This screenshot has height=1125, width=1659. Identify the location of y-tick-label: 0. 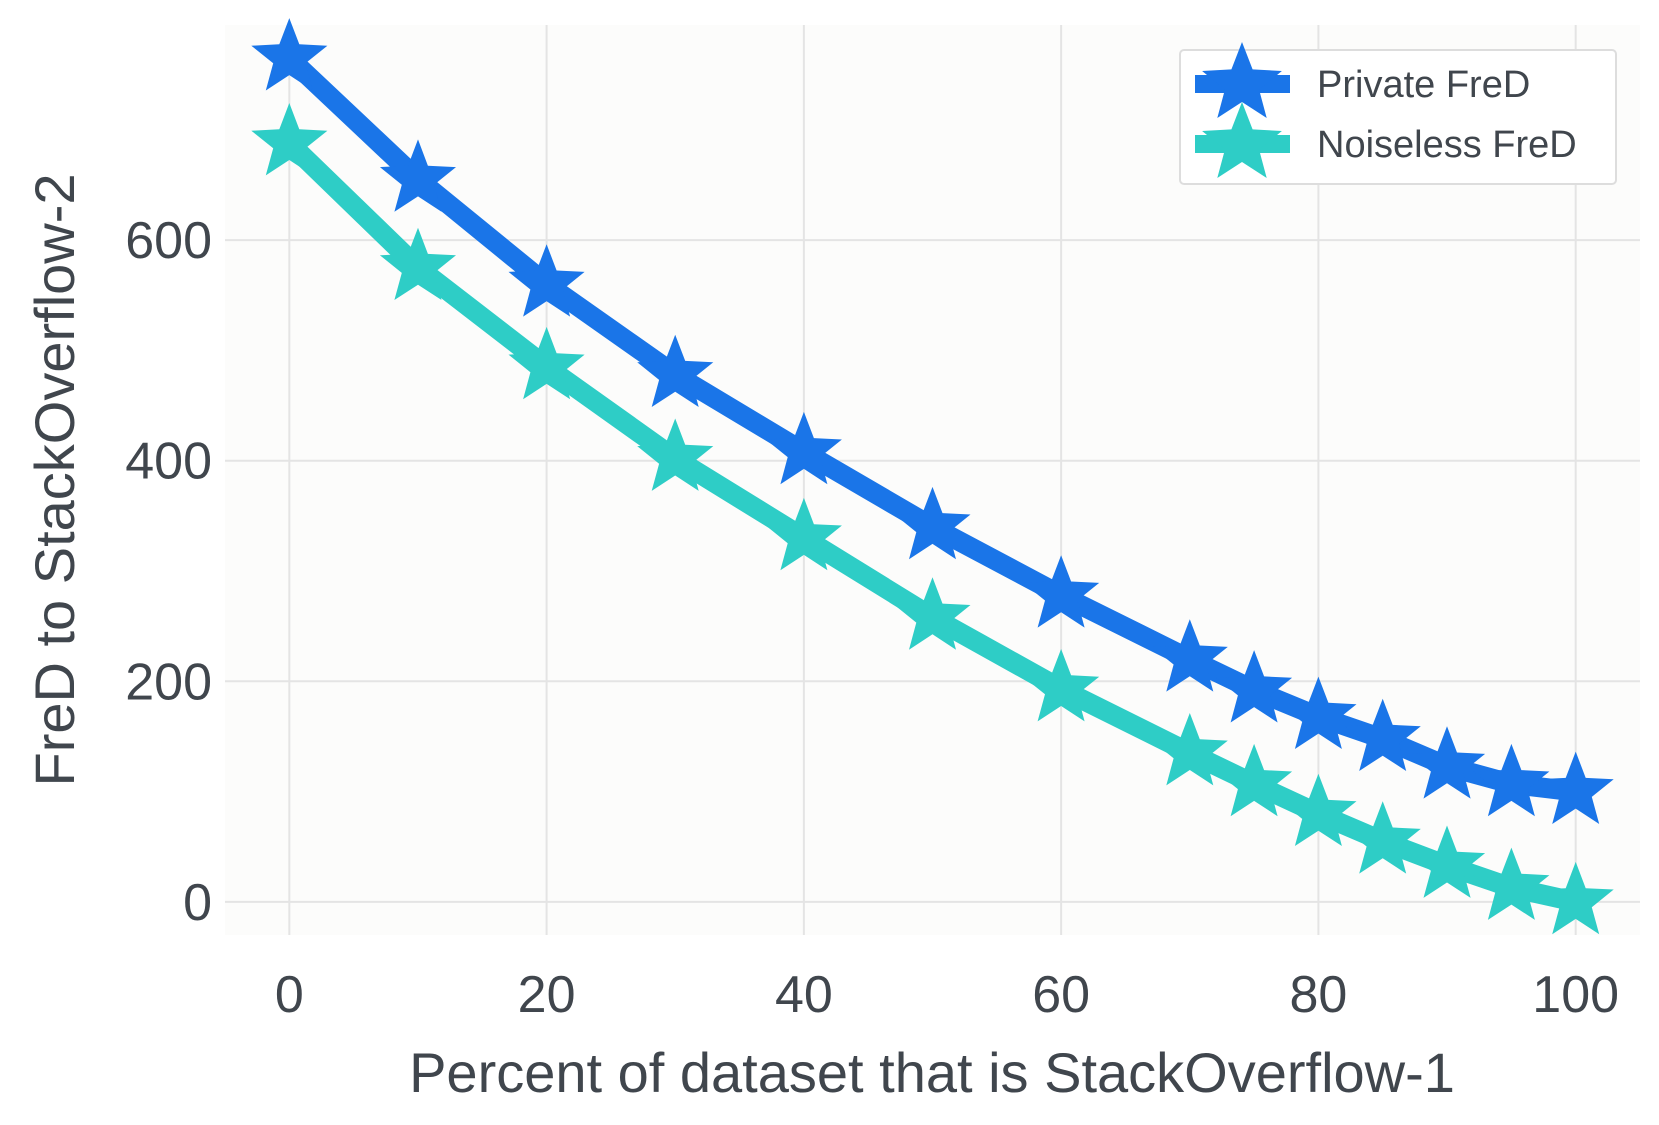
(197, 903).